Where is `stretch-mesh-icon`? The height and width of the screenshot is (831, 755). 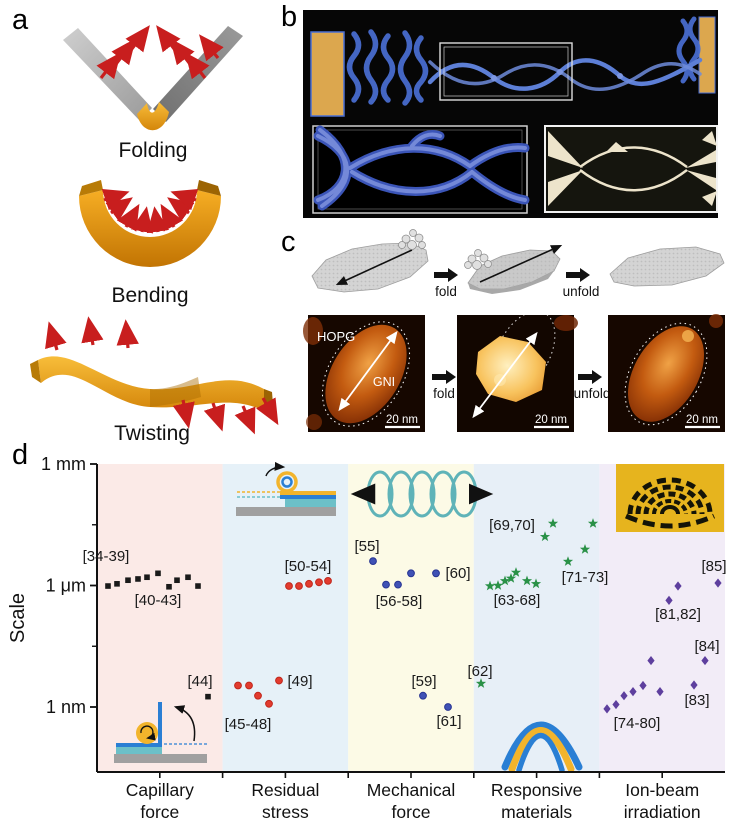 stretch-mesh-icon is located at coordinates (422, 494).